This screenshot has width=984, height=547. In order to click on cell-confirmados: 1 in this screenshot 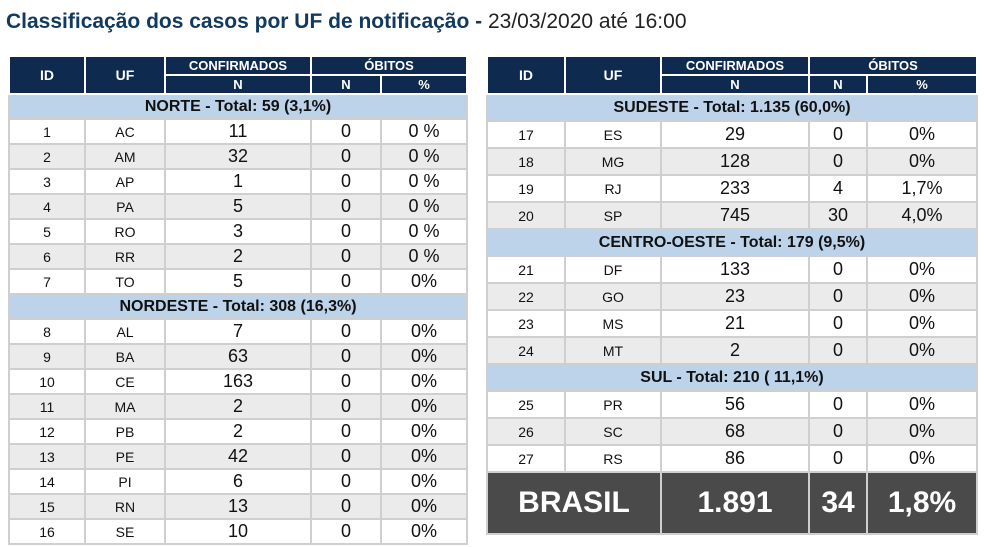, I will do `click(238, 181)`.